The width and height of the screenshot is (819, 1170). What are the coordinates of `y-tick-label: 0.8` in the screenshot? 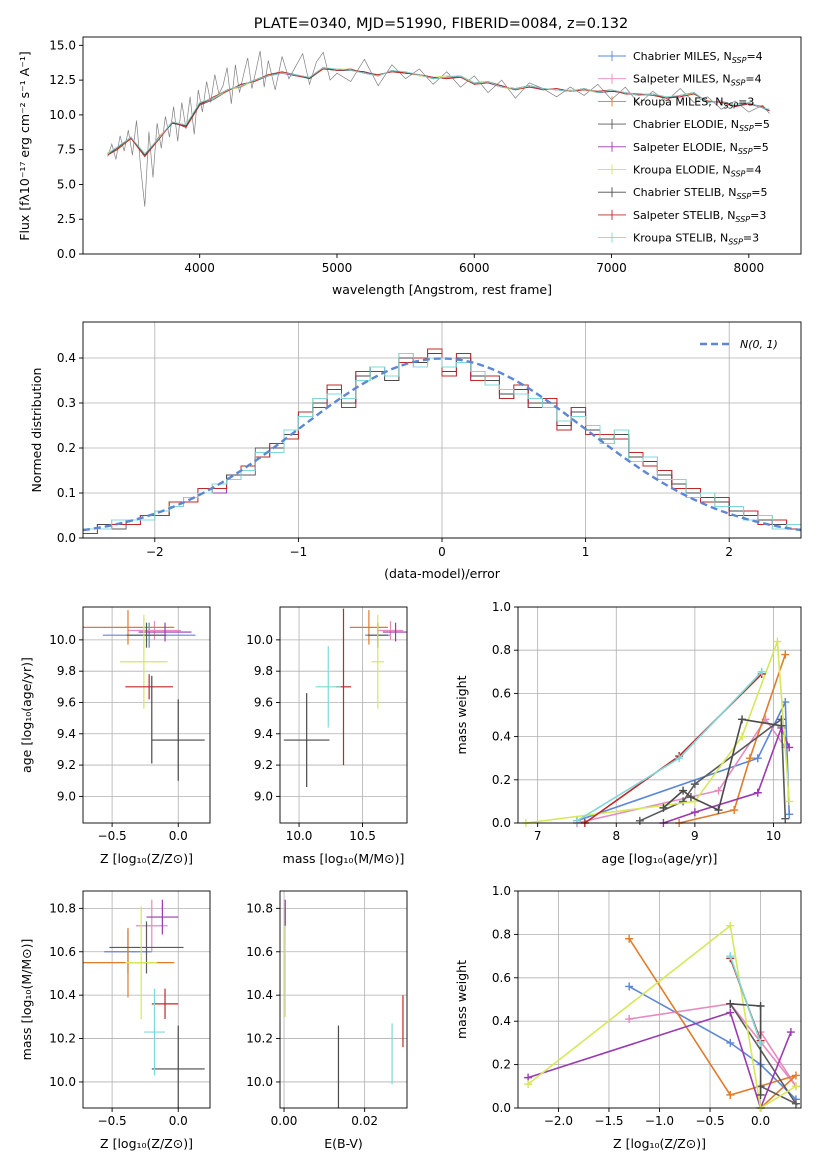 It's located at (501, 650).